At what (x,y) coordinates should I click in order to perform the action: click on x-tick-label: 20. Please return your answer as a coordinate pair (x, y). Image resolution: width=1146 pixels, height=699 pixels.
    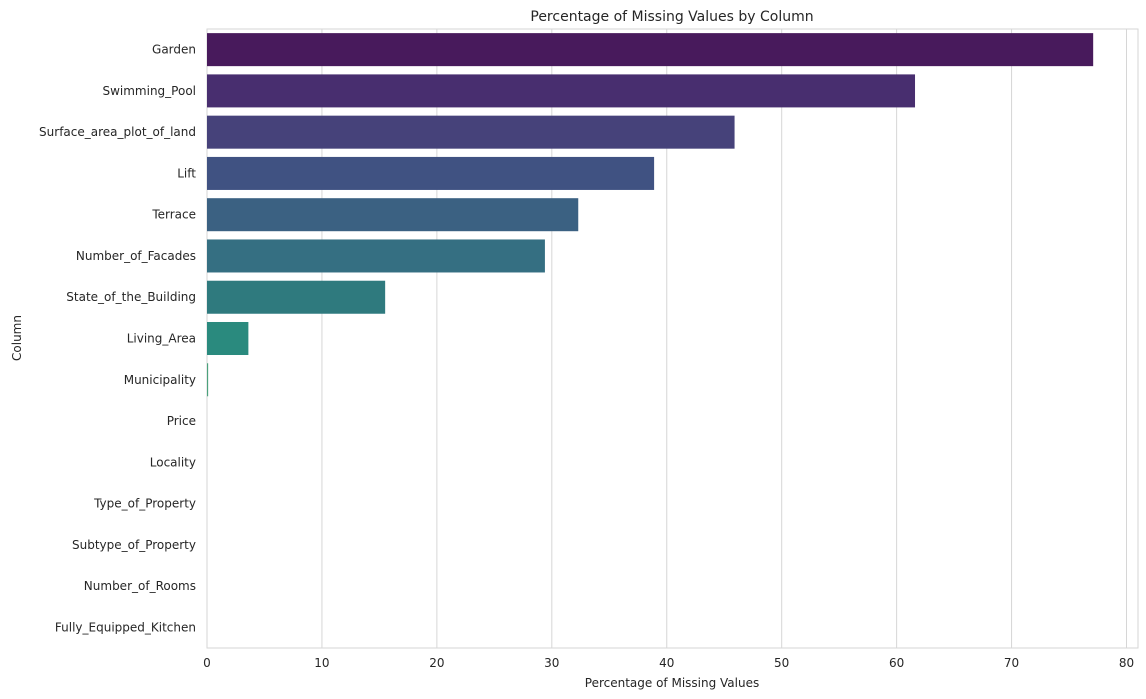
    Looking at the image, I should click on (436, 663).